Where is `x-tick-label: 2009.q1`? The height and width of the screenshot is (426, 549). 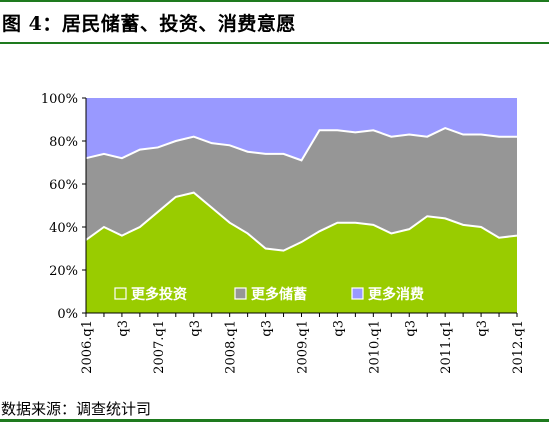
x-tick-label: 2009.q1 is located at coordinates (303, 347).